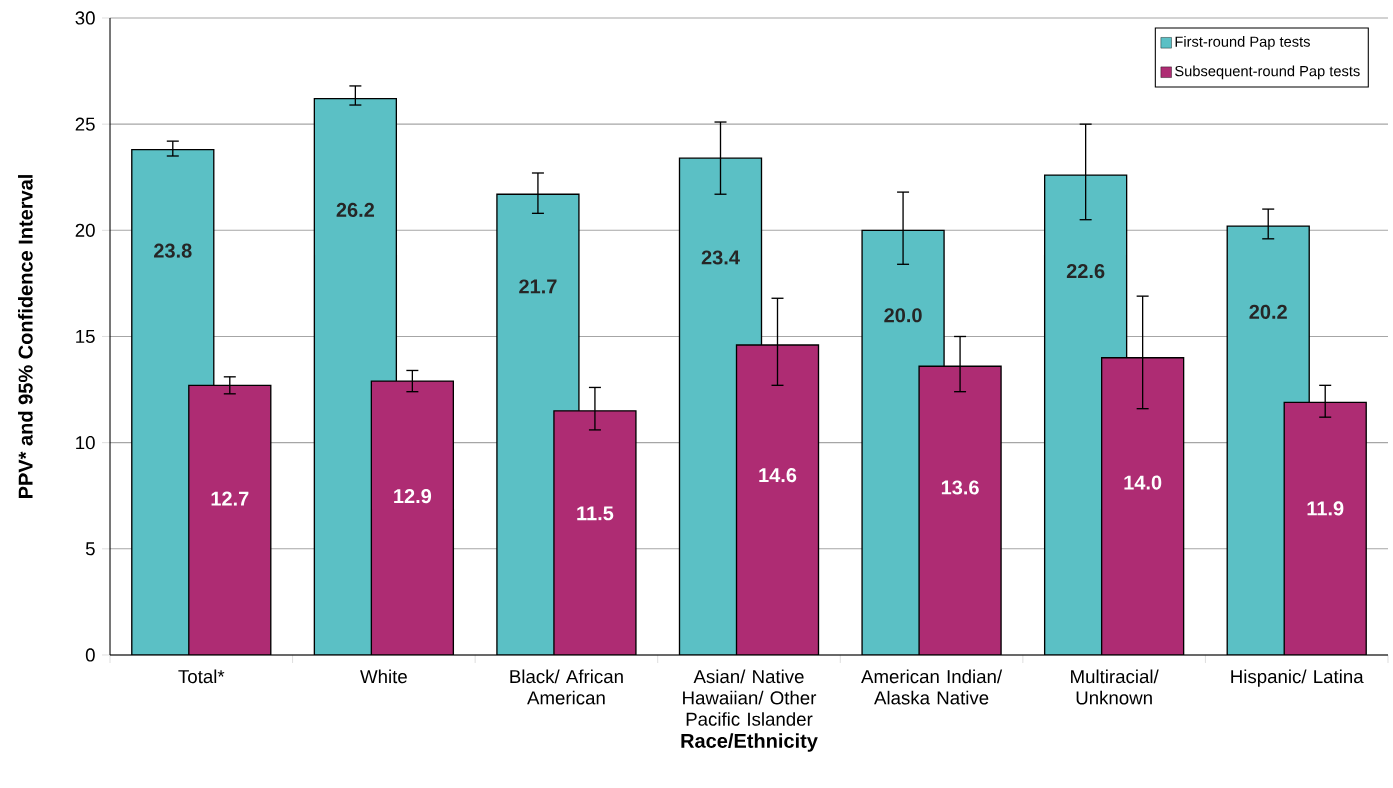 This screenshot has width=1393, height=788. Describe the element at coordinates (413, 496) in the screenshot. I see `data-label: 12.9` at that location.